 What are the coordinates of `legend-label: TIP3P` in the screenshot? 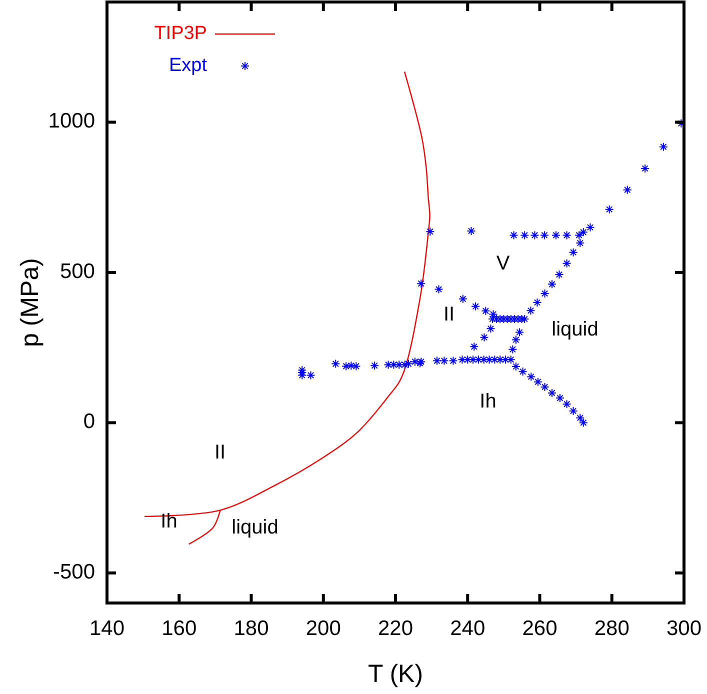 It's located at (180, 33).